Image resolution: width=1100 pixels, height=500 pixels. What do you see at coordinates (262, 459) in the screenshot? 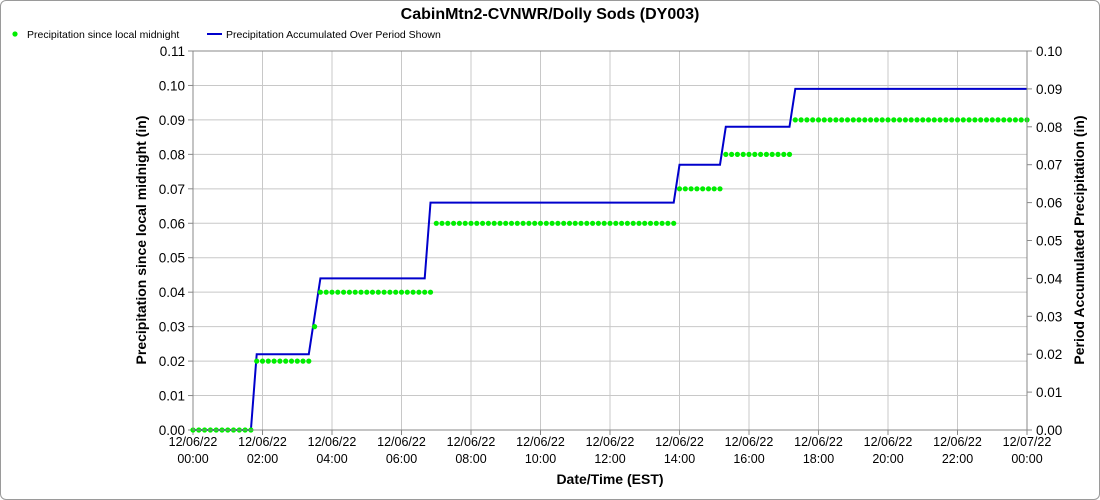
I see `x-tick-time: 02:00` at bounding box center [262, 459].